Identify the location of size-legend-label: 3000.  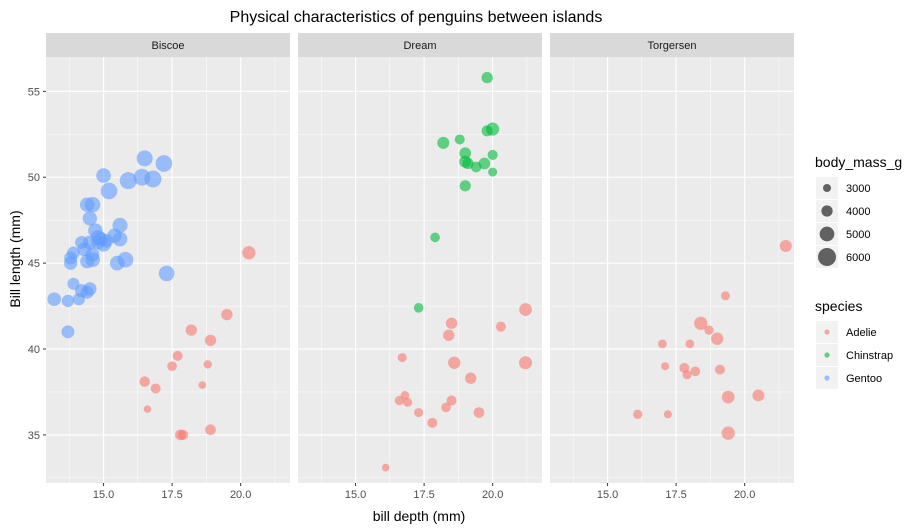
(858, 189).